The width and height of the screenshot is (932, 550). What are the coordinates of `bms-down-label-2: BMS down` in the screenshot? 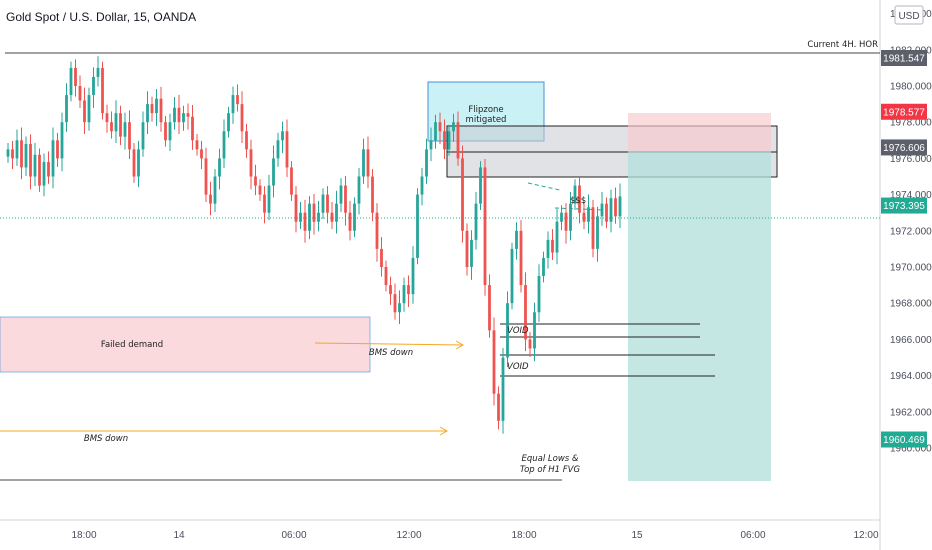 It's located at (106, 439).